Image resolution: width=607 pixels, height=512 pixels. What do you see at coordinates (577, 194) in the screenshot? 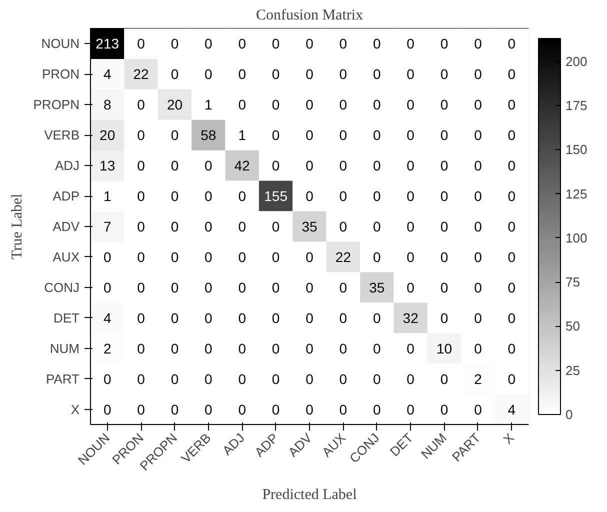
I see `color-bar-label: 125` at bounding box center [577, 194].